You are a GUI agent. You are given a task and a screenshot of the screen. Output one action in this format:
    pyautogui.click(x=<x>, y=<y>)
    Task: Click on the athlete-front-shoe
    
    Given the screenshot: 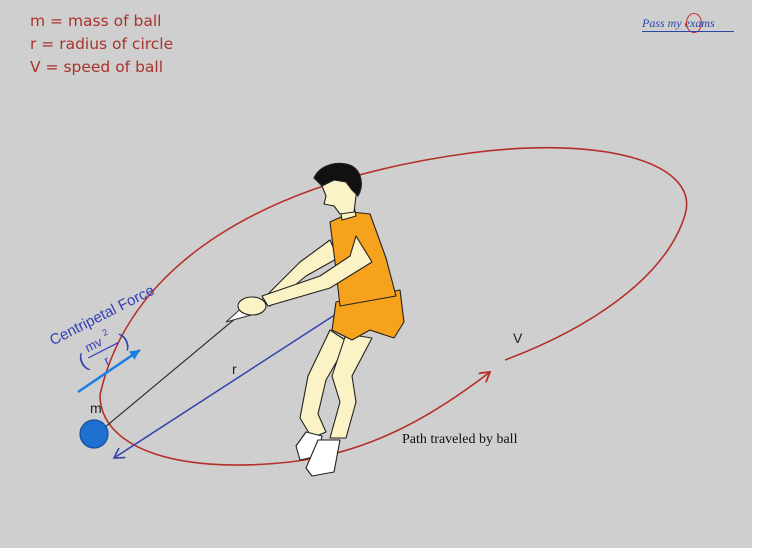 What is the action you would take?
    pyautogui.click(x=323, y=458)
    